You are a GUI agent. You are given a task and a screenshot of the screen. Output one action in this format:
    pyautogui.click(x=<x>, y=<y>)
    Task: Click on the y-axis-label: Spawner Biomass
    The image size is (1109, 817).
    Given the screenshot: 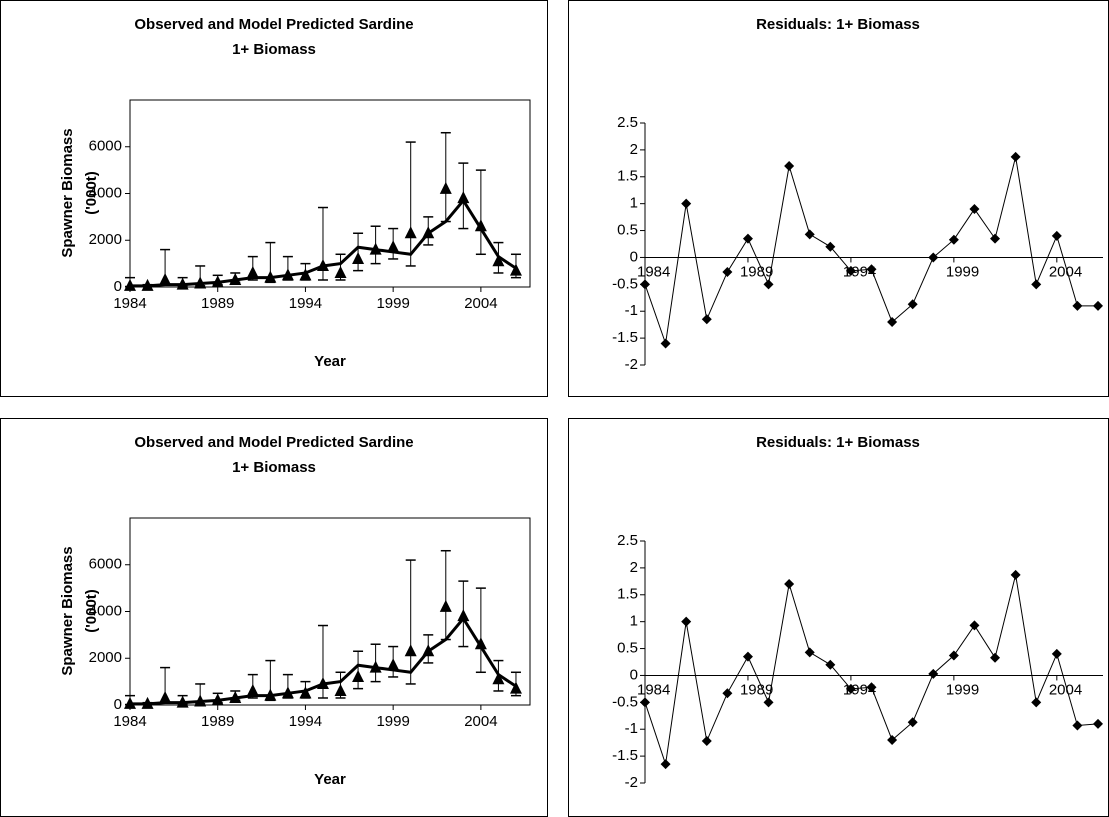 What is the action you would take?
    pyautogui.click(x=67, y=610)
    